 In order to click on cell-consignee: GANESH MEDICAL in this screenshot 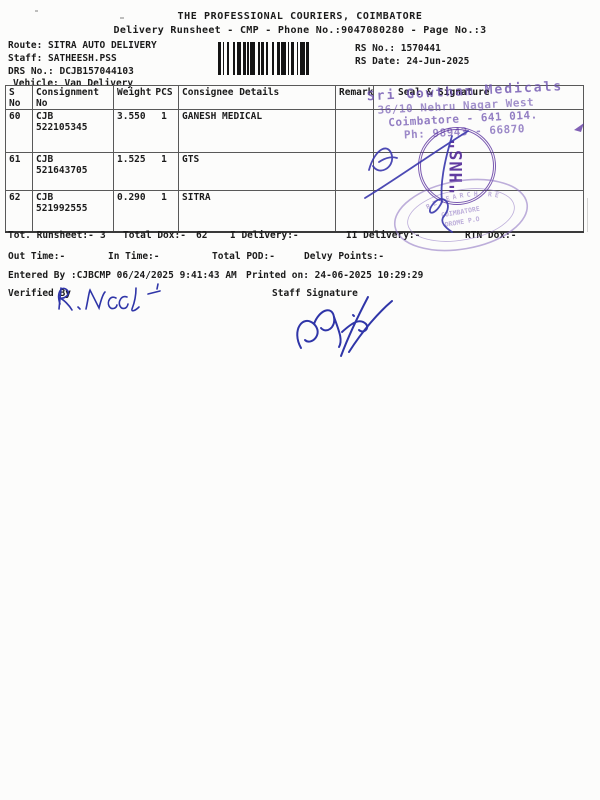, I will do `click(257, 131)`.